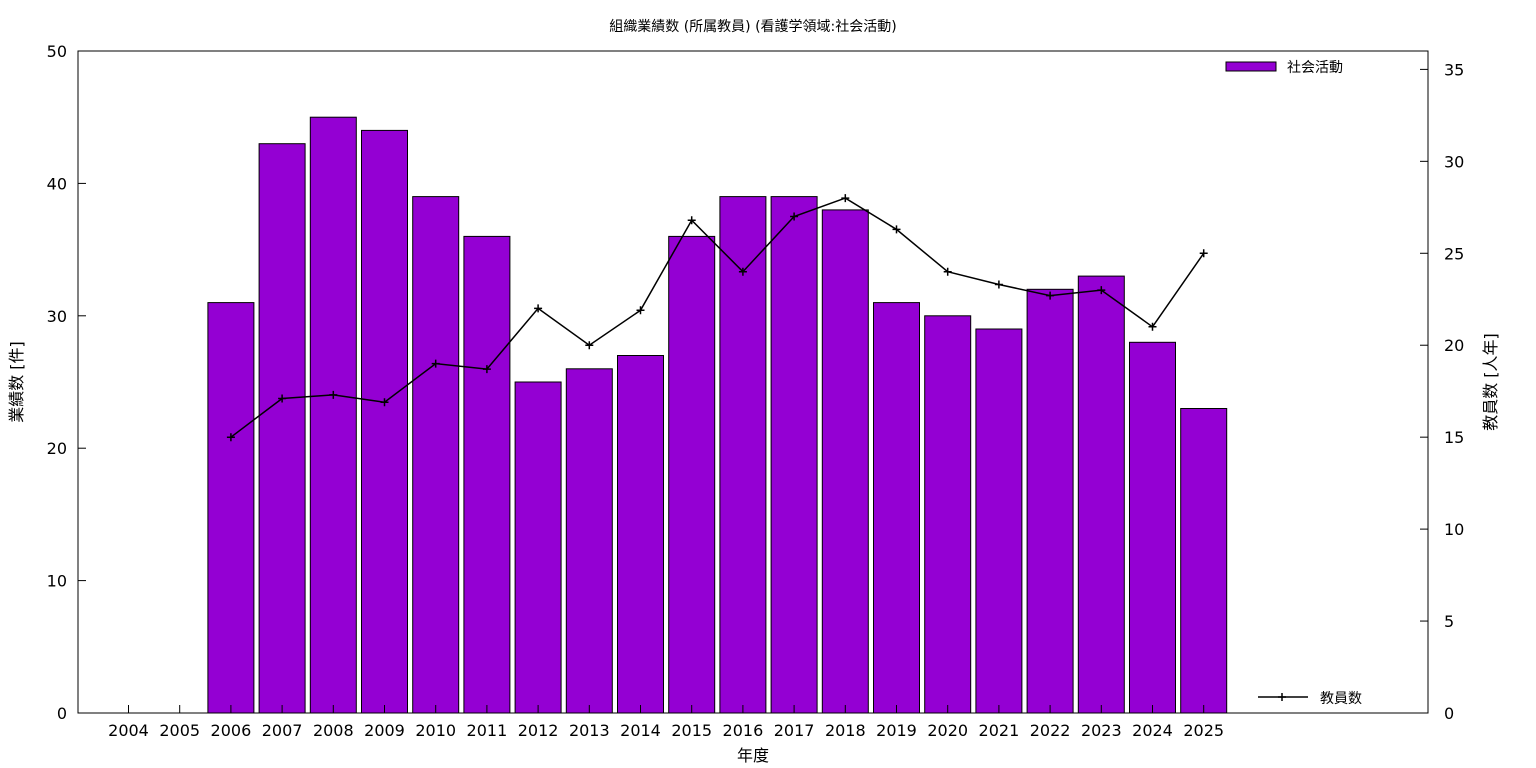  What do you see at coordinates (1454, 437) in the screenshot?
I see `y2-tick-label: 15` at bounding box center [1454, 437].